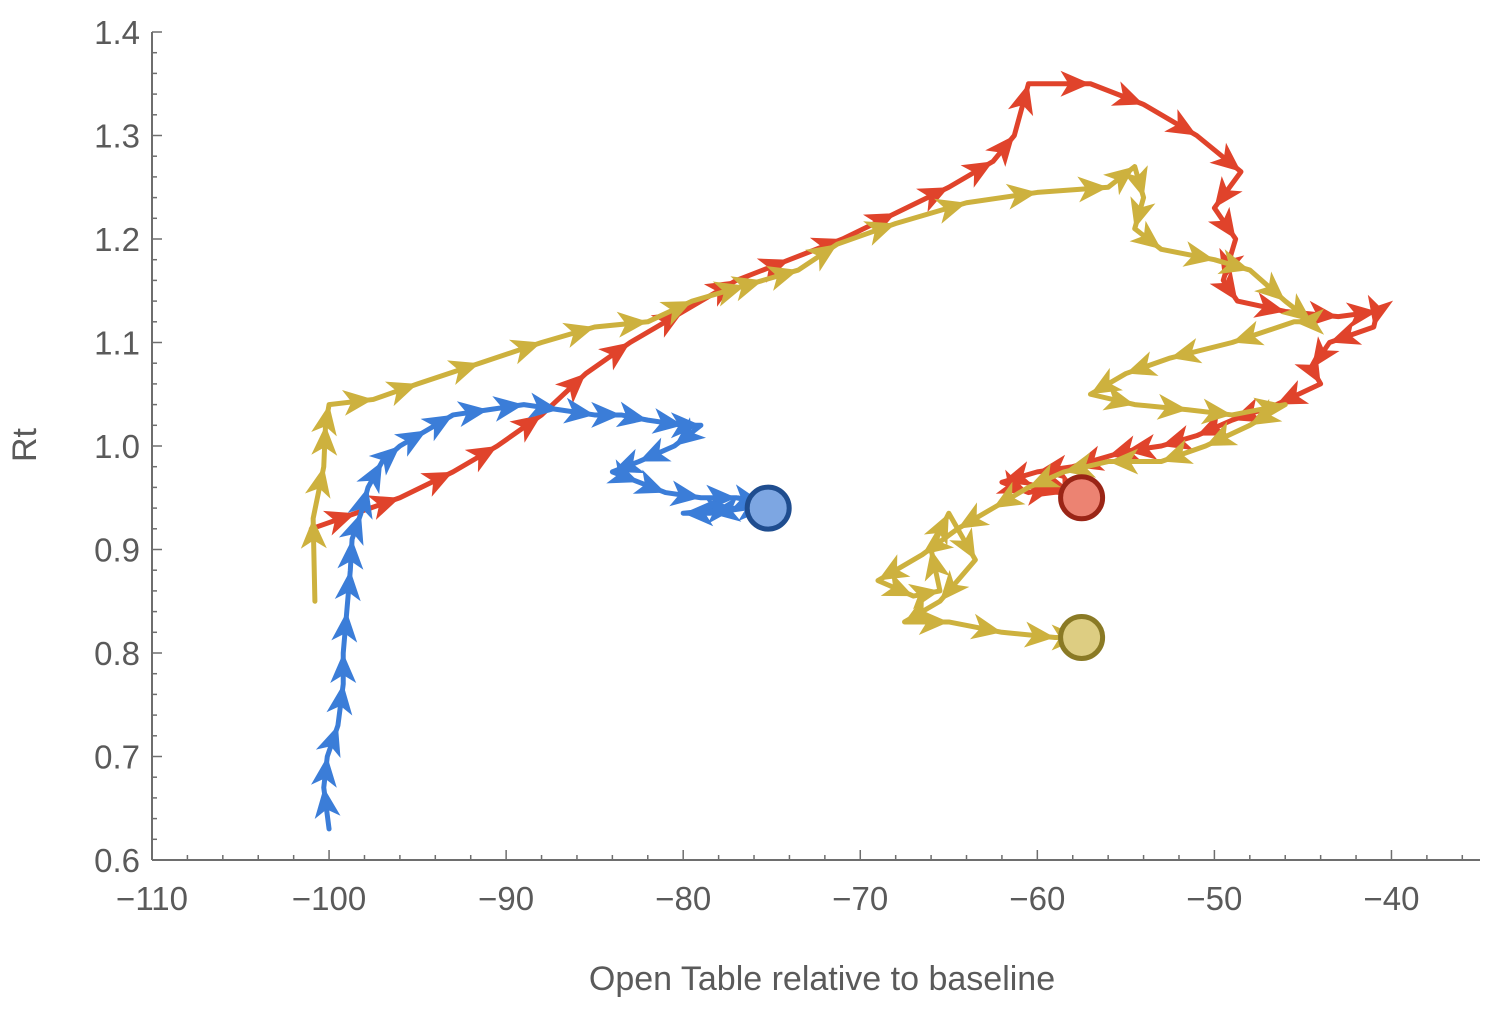 The width and height of the screenshot is (1507, 1017). Describe the element at coordinates (506, 898) in the screenshot. I see `x-tick-label: −90` at that location.